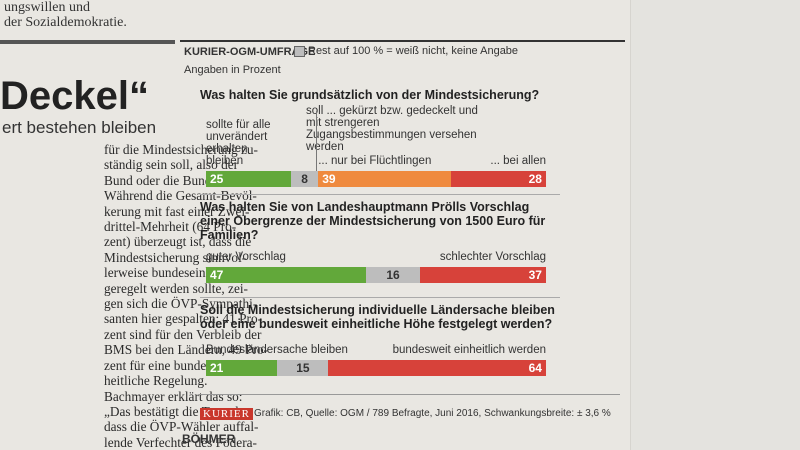 The width and height of the screenshot is (800, 450). What do you see at coordinates (209, 439) in the screenshot?
I see `byline: BÖHMER` at bounding box center [209, 439].